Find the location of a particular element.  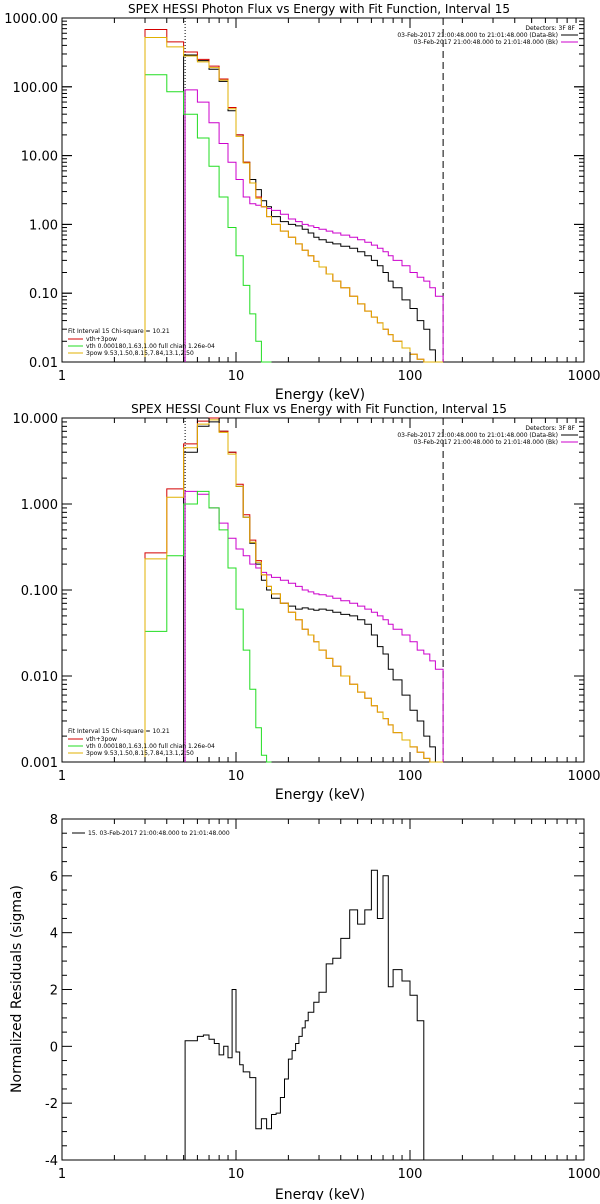

residuals-xtick-label: 10 is located at coordinates (236, 1174).